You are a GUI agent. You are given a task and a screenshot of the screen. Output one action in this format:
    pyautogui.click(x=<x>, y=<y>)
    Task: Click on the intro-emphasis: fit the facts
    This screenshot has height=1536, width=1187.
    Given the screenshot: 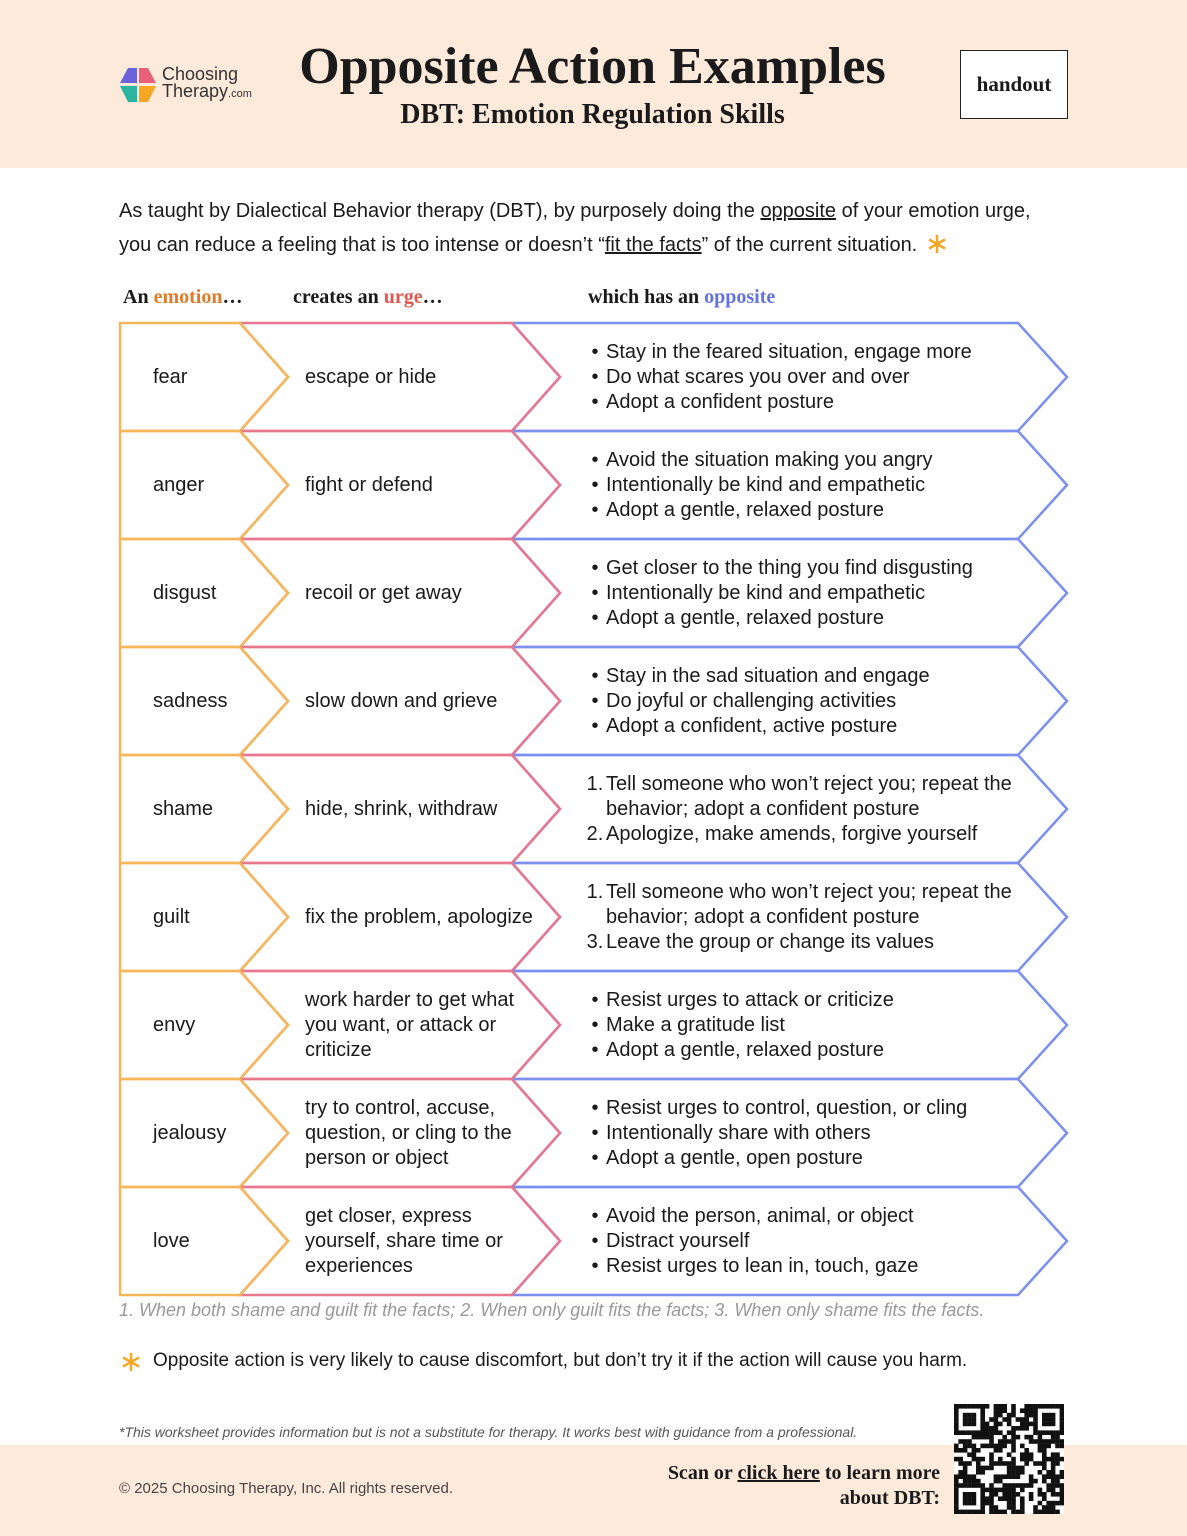 What is the action you would take?
    pyautogui.click(x=653, y=245)
    